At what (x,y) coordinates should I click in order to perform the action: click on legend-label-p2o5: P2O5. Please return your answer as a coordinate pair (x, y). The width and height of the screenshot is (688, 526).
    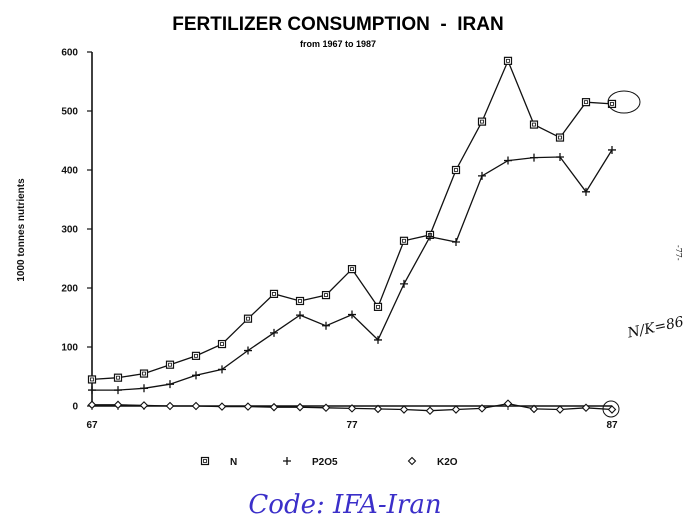
    Looking at the image, I should click on (325, 462).